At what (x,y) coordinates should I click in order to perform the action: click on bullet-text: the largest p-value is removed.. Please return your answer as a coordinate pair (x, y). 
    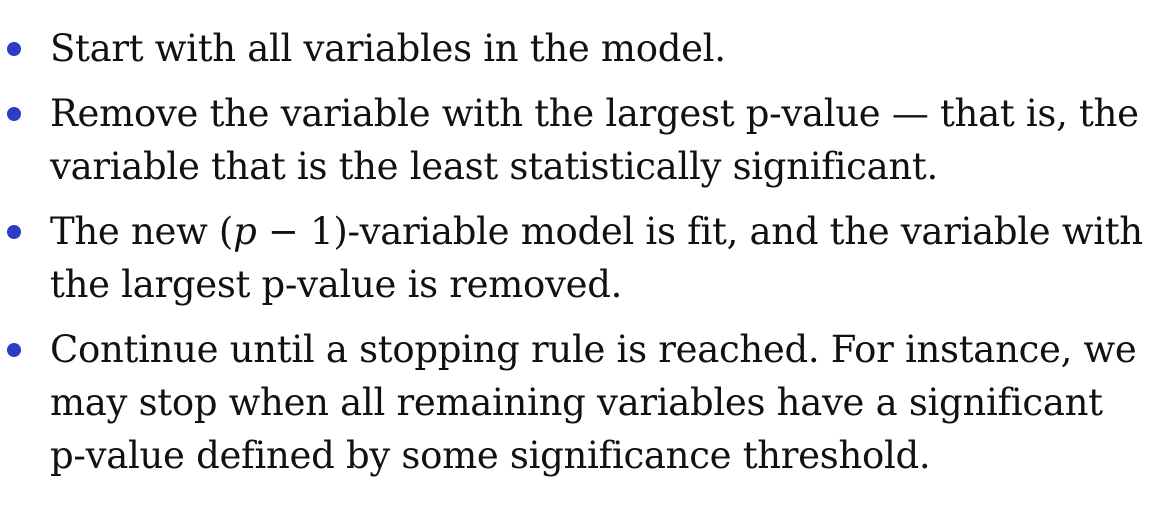
    Looking at the image, I should click on (336, 284).